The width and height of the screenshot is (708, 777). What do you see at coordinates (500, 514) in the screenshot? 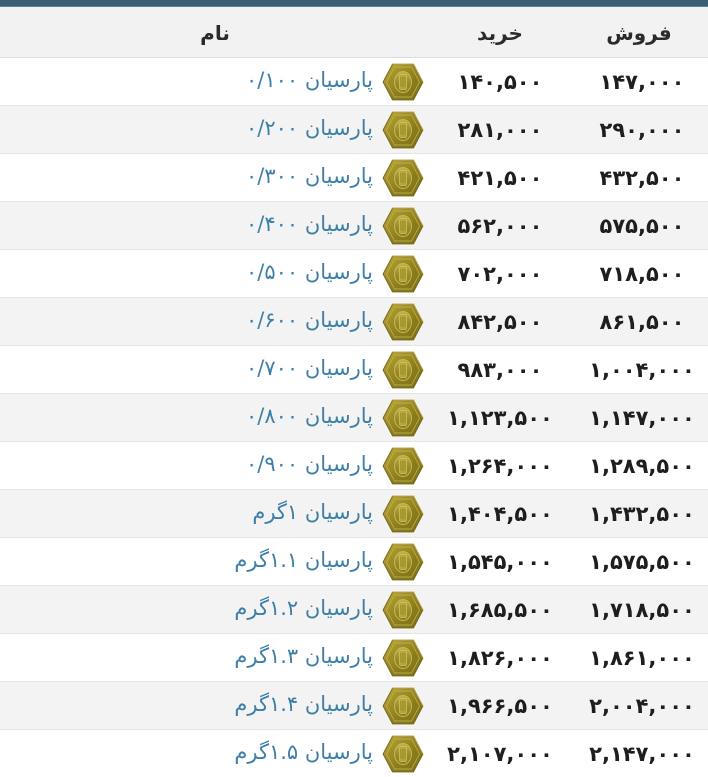
I see `cell-buy-price: ۱,۴۰۴,۵۰۰` at bounding box center [500, 514].